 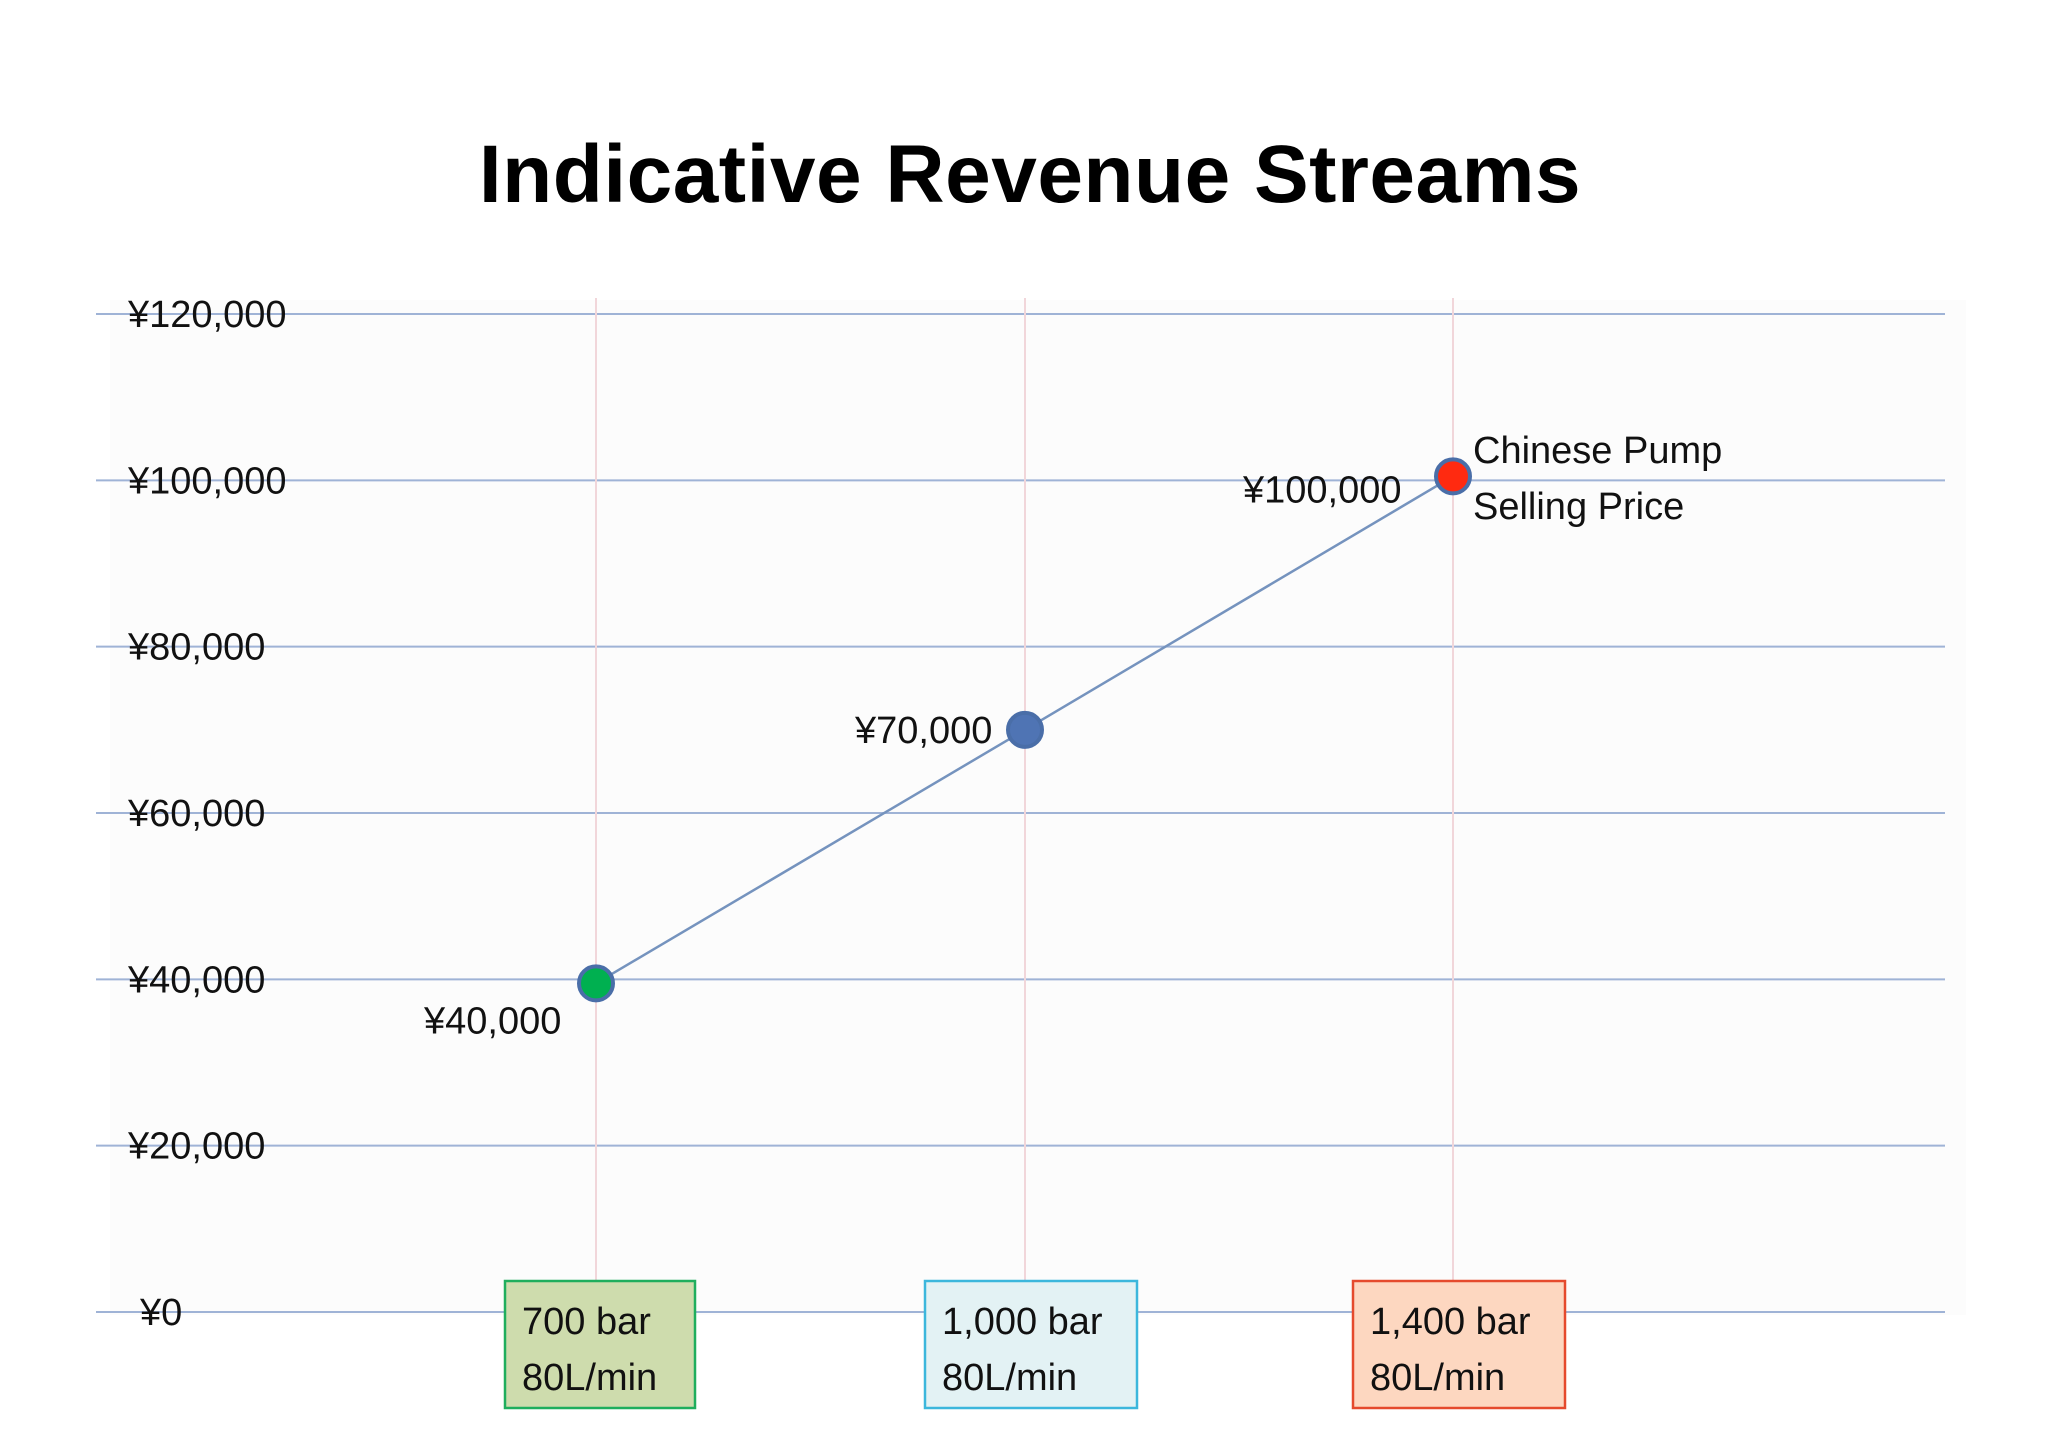 What do you see at coordinates (196, 648) in the screenshot?
I see `y-tick-label: ¥80,000` at bounding box center [196, 648].